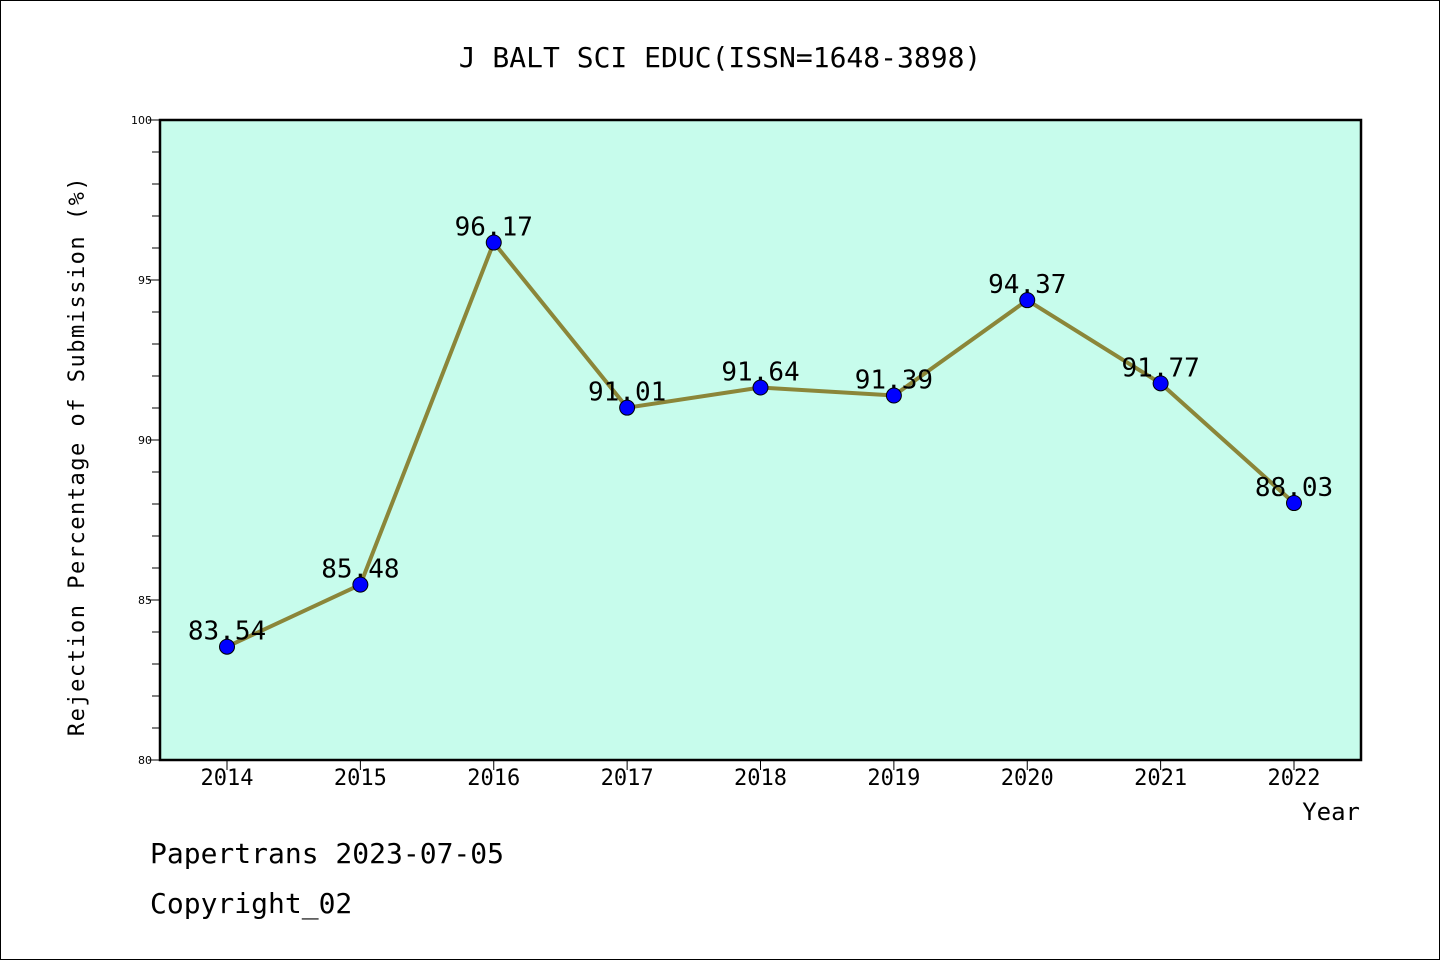 This screenshot has width=1440, height=960. I want to click on x-tick-label: 2022, so click(1294, 778).